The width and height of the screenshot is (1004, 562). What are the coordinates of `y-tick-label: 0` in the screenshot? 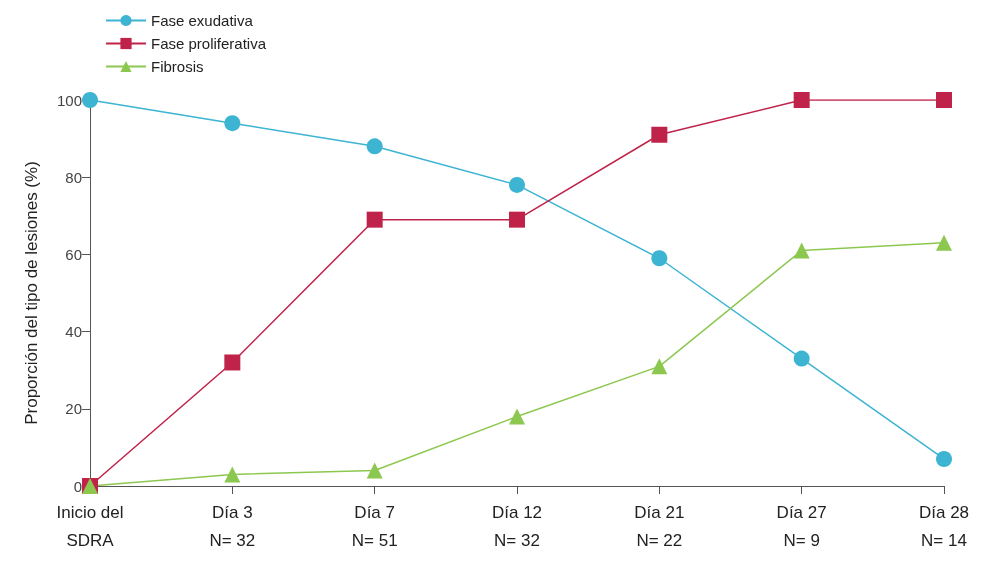 It's located at (77, 486).